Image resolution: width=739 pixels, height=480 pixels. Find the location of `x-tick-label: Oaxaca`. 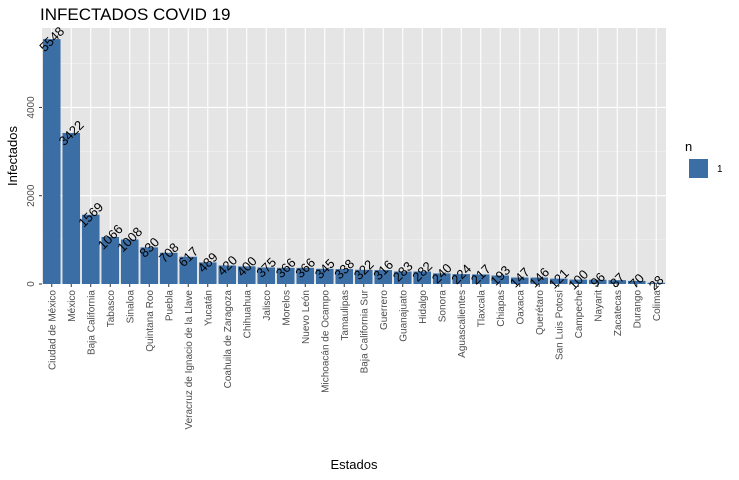

x-tick-label: Oaxaca is located at coordinates (520, 307).